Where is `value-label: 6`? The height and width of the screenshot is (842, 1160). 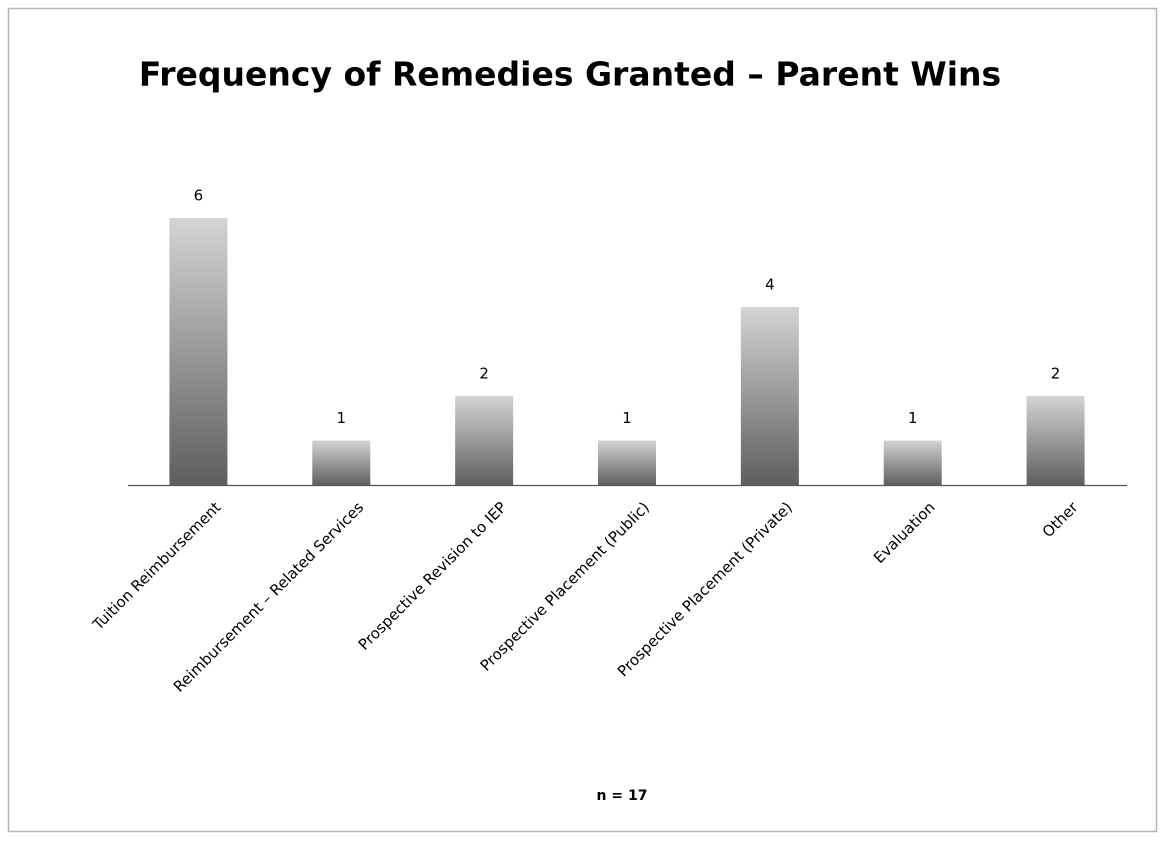 value-label: 6 is located at coordinates (199, 196).